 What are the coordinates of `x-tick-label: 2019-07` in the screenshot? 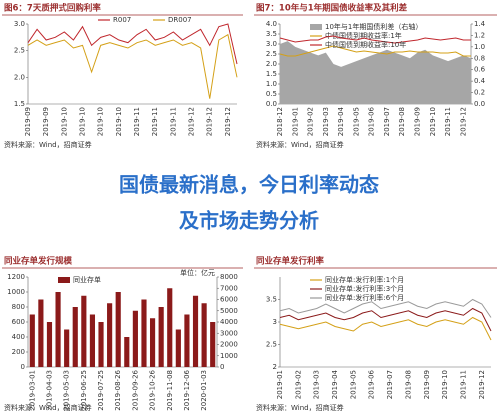 It's located at (390, 384).